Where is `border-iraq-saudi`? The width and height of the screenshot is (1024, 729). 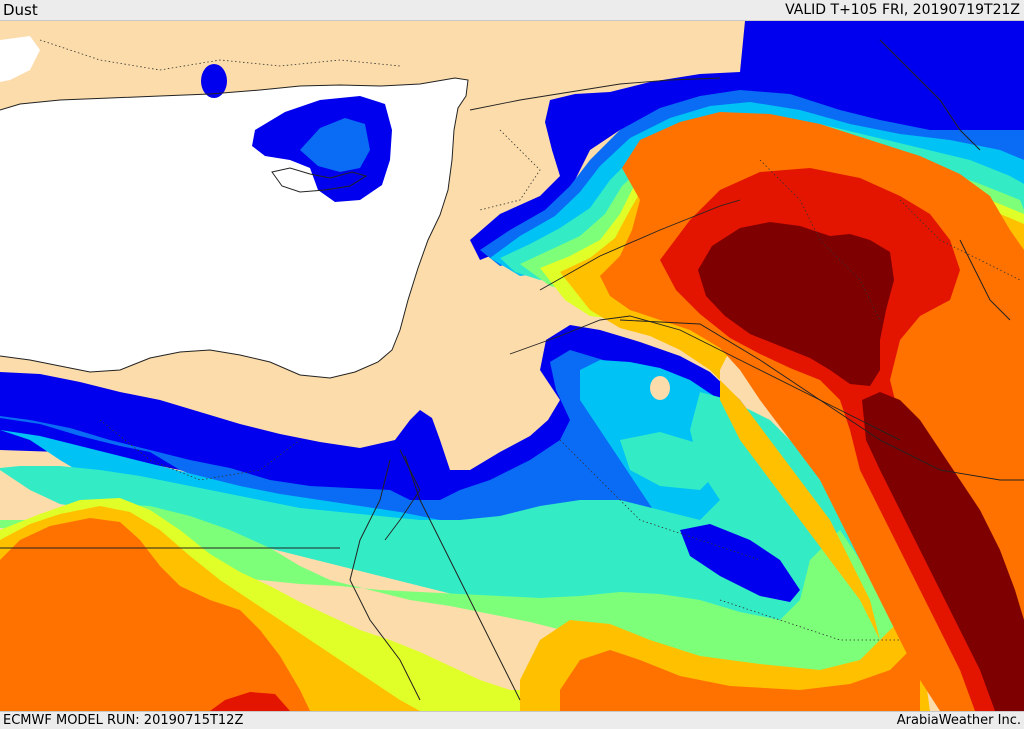
border-iraq-saudi is located at coordinates (821, 400).